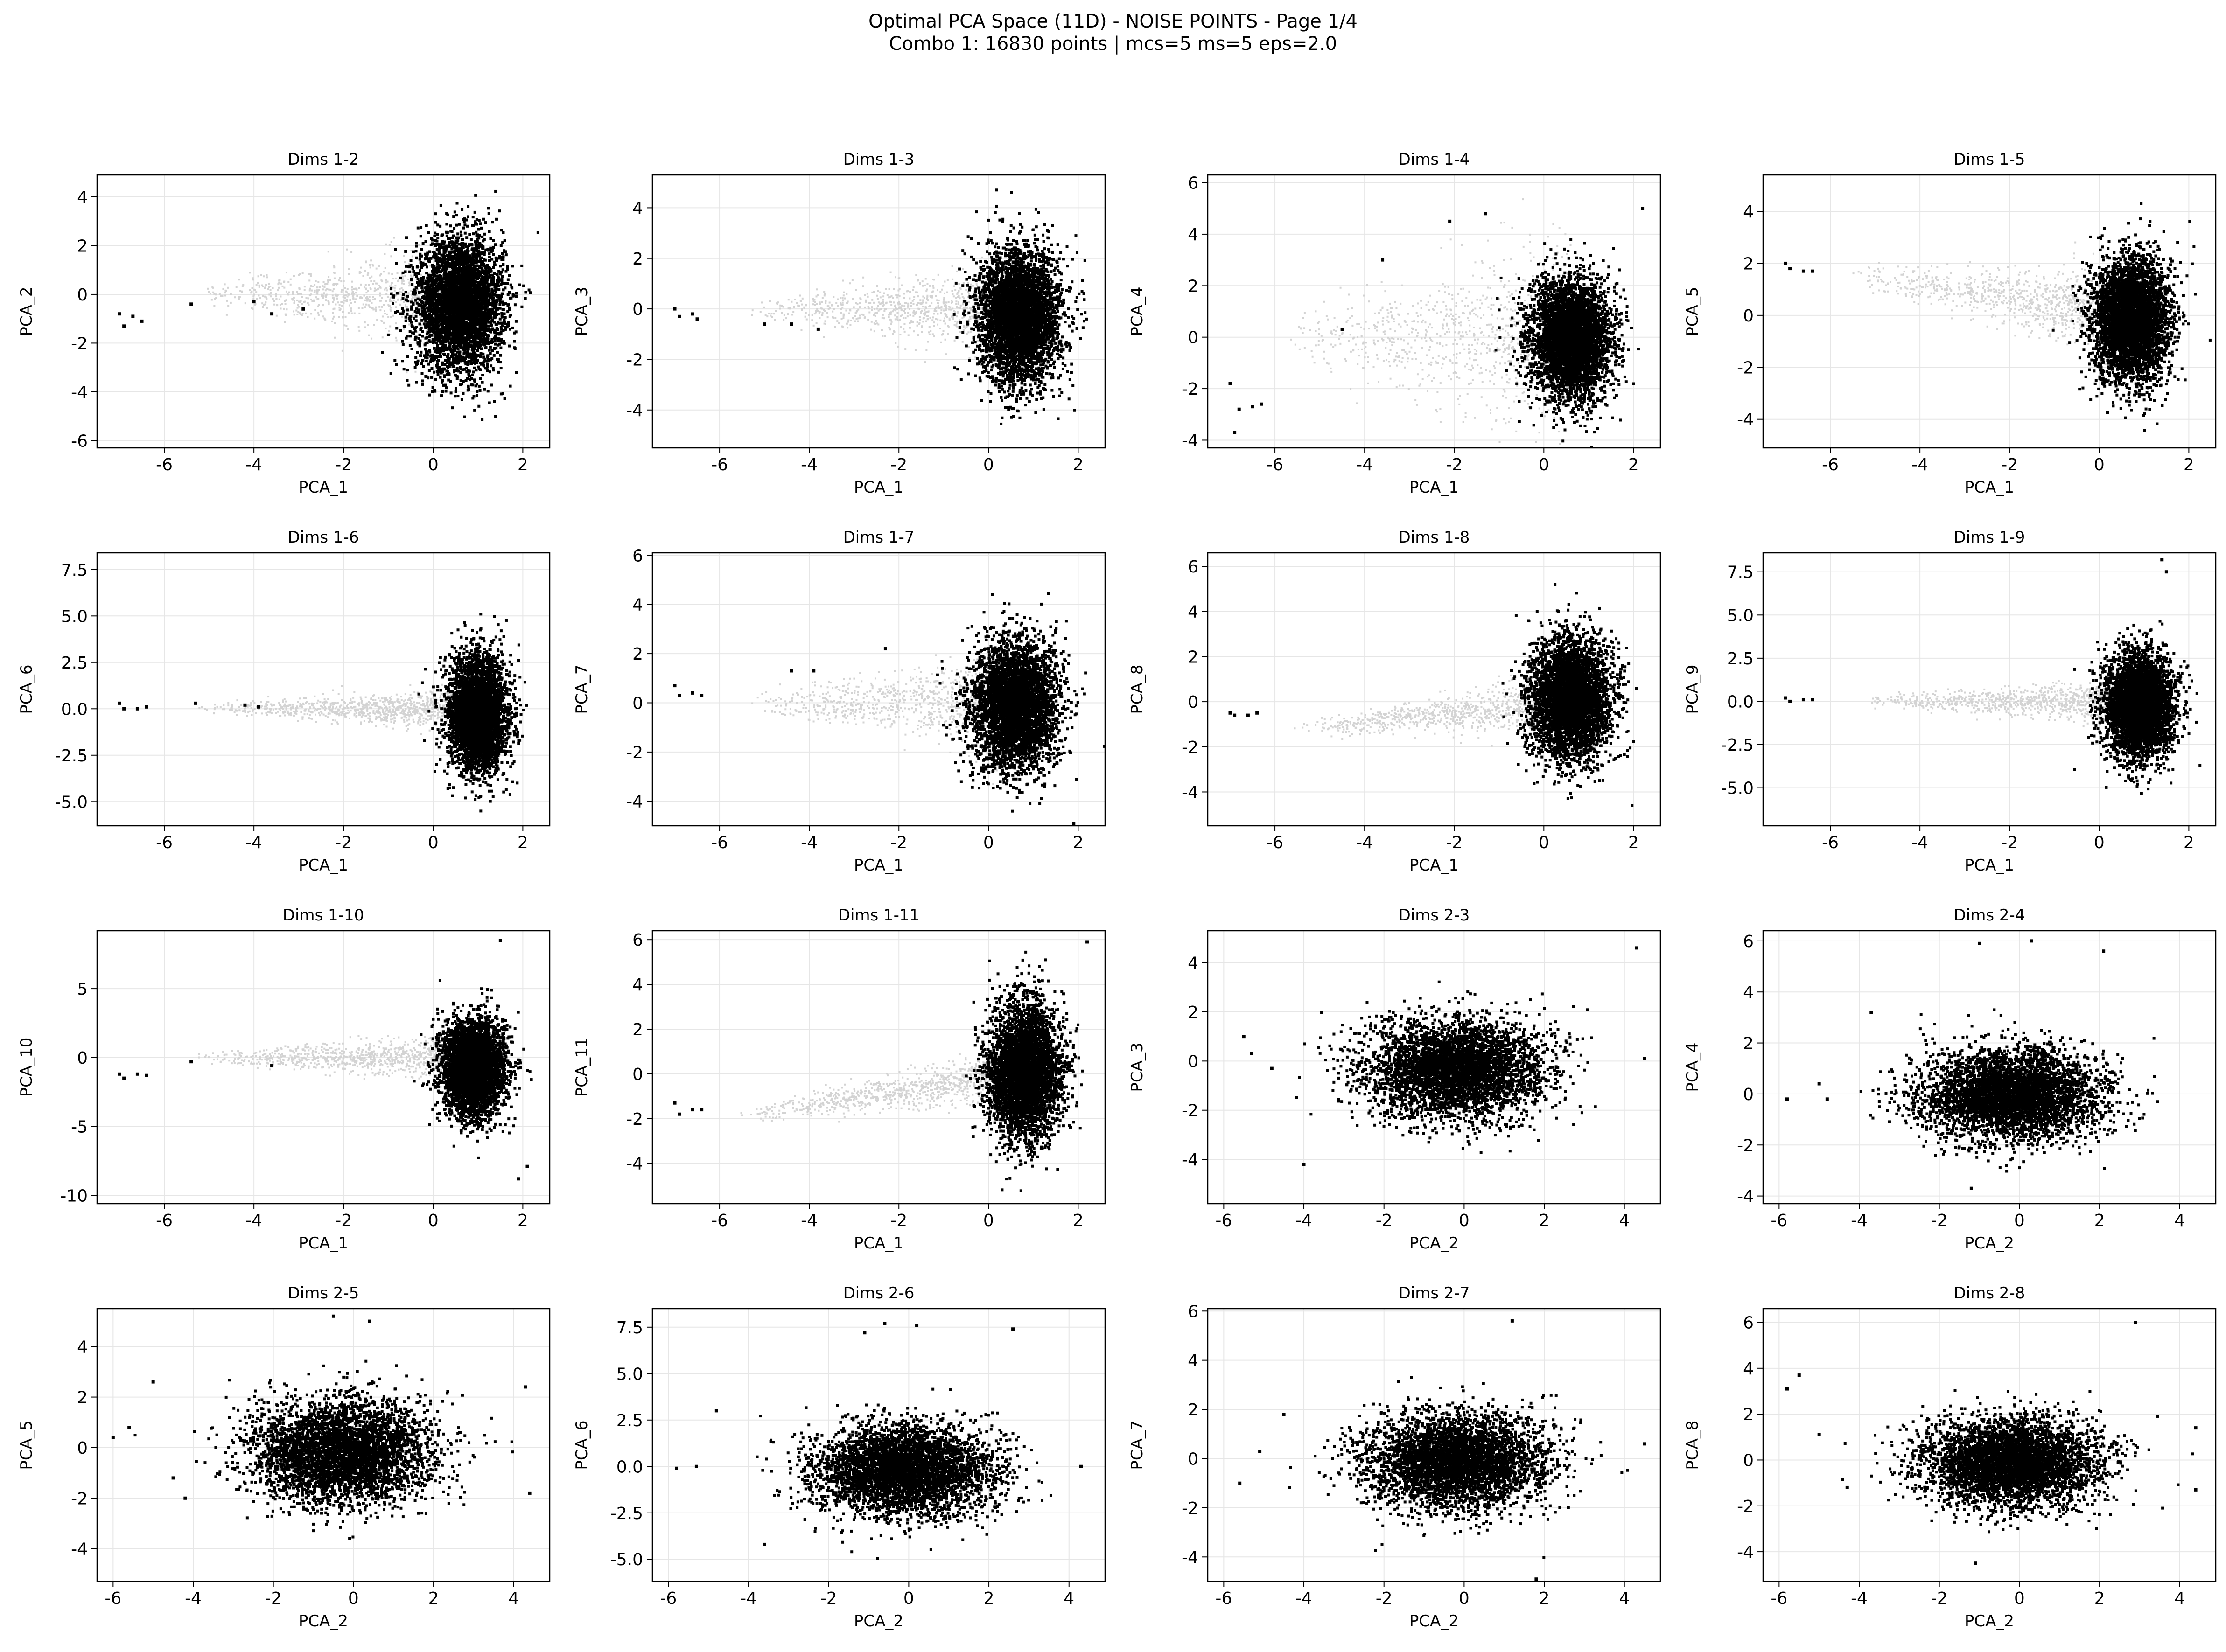  I want to click on points, so click(328, 306).